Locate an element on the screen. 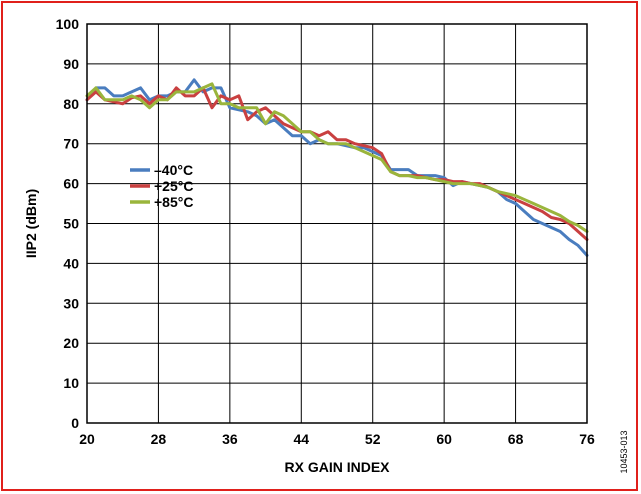 Image resolution: width=641 pixels, height=494 pixels. x-tick-label: 68 is located at coordinates (516, 439).